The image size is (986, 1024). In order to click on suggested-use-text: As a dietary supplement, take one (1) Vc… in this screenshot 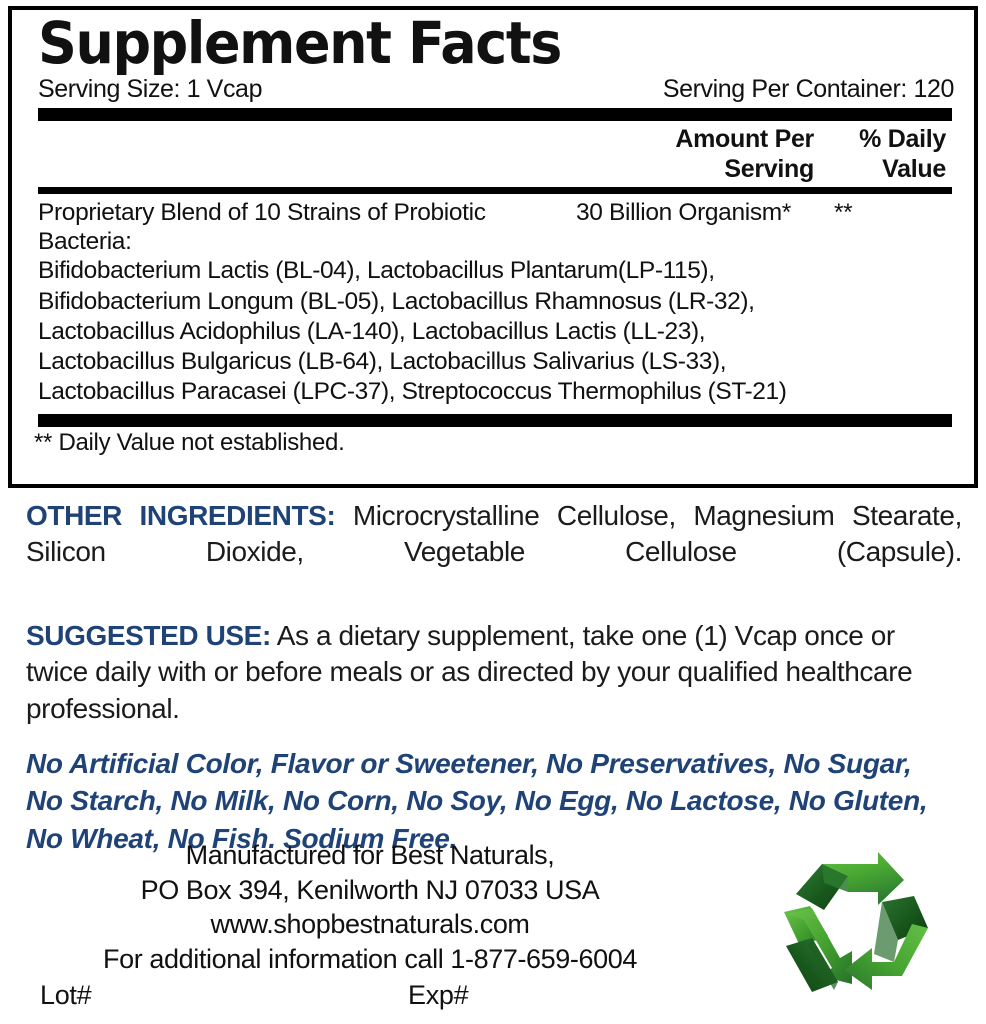, I will do `click(469, 672)`.